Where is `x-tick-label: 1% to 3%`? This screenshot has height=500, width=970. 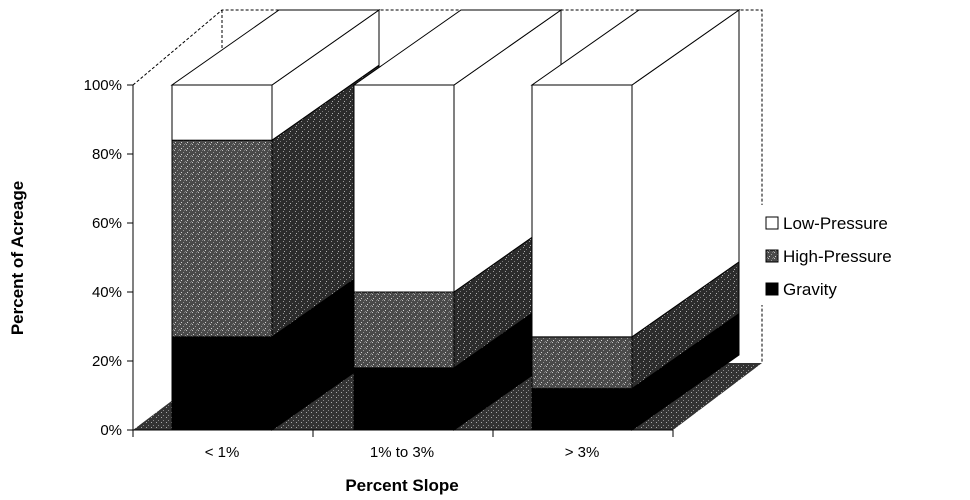
x-tick-label: 1% to 3% is located at coordinates (402, 452).